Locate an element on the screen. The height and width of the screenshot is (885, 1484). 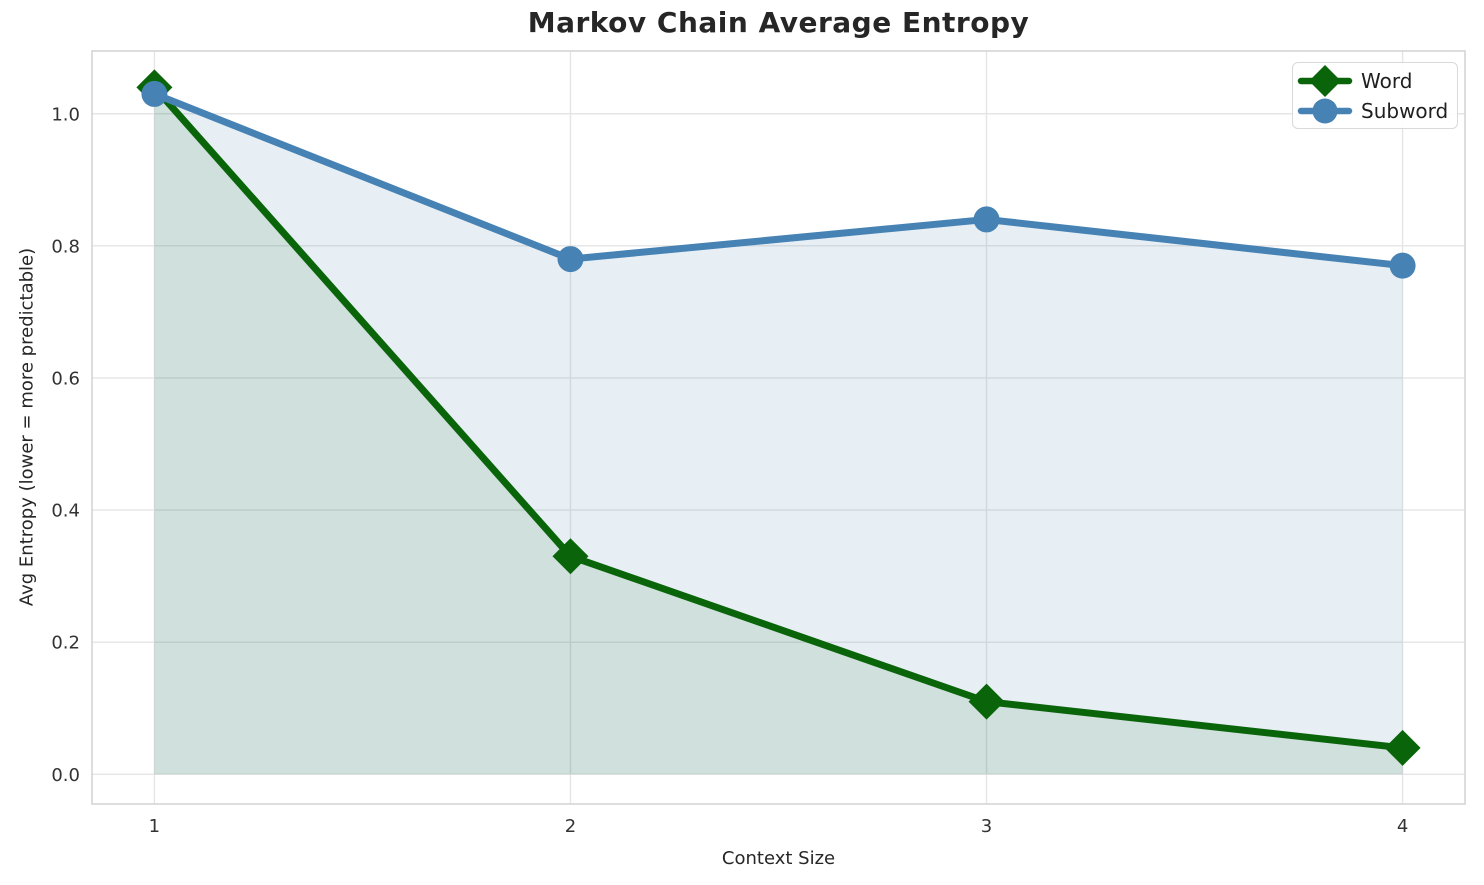
legend: Word Subword is located at coordinates (1375, 95).